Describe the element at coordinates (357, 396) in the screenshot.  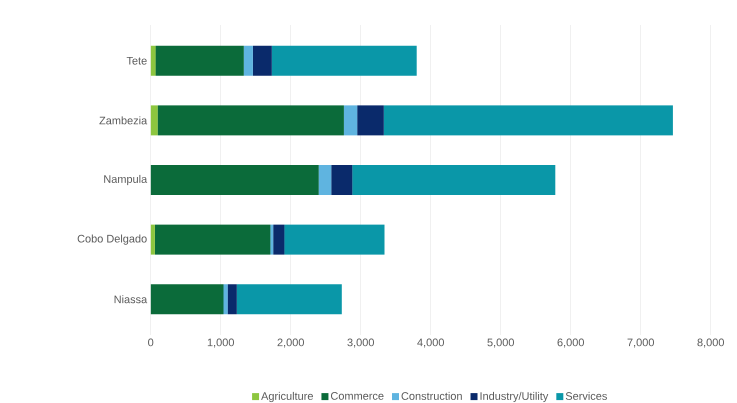
I see `legend-label: Commerce` at that location.